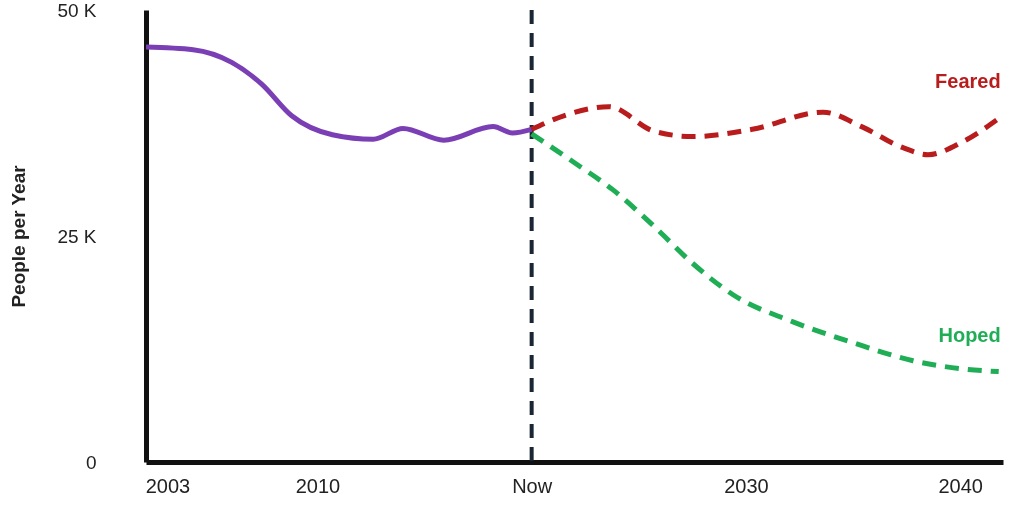 The image size is (1011, 512). Describe the element at coordinates (168, 485) in the screenshot. I see `x-tick-label: 2003` at that location.